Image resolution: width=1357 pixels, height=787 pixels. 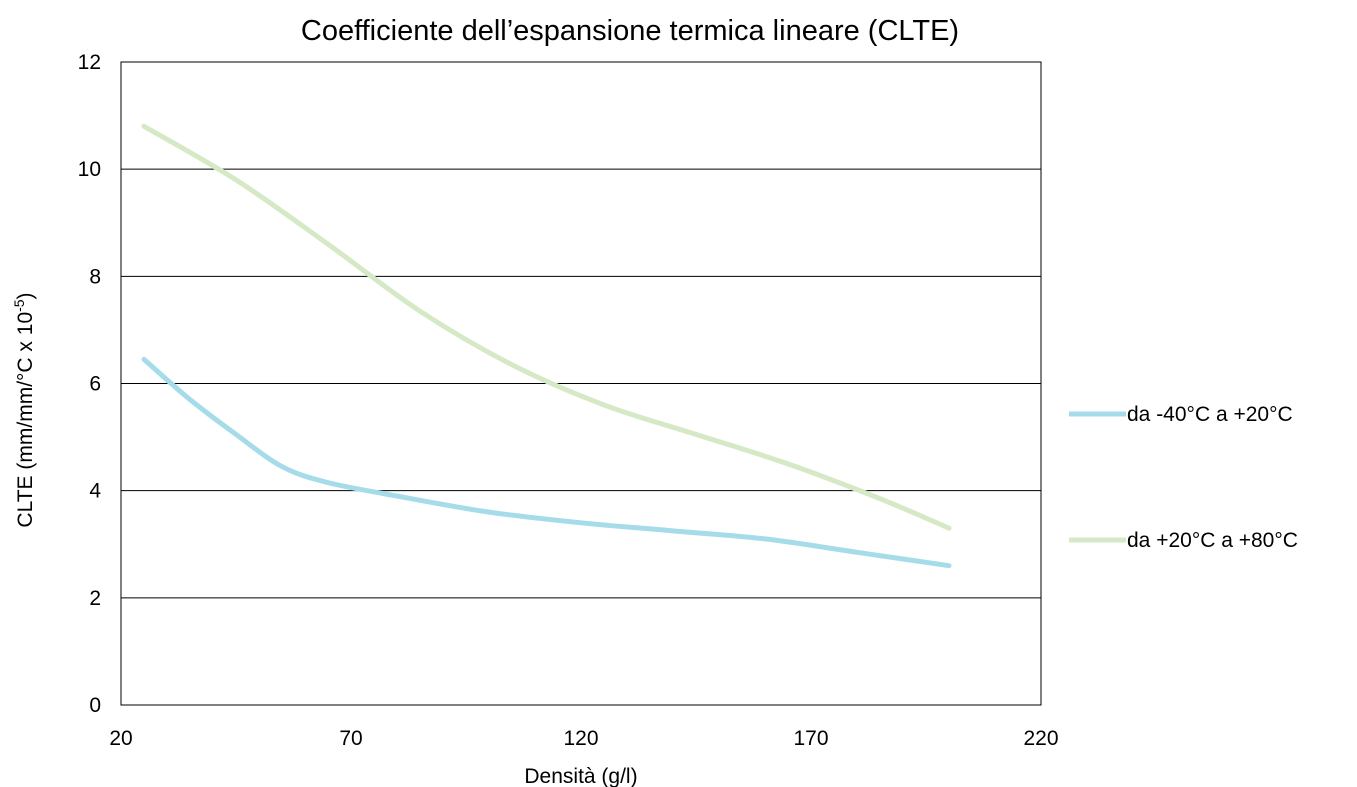 What do you see at coordinates (580, 738) in the screenshot?
I see `x-tick-label: 120` at bounding box center [580, 738].